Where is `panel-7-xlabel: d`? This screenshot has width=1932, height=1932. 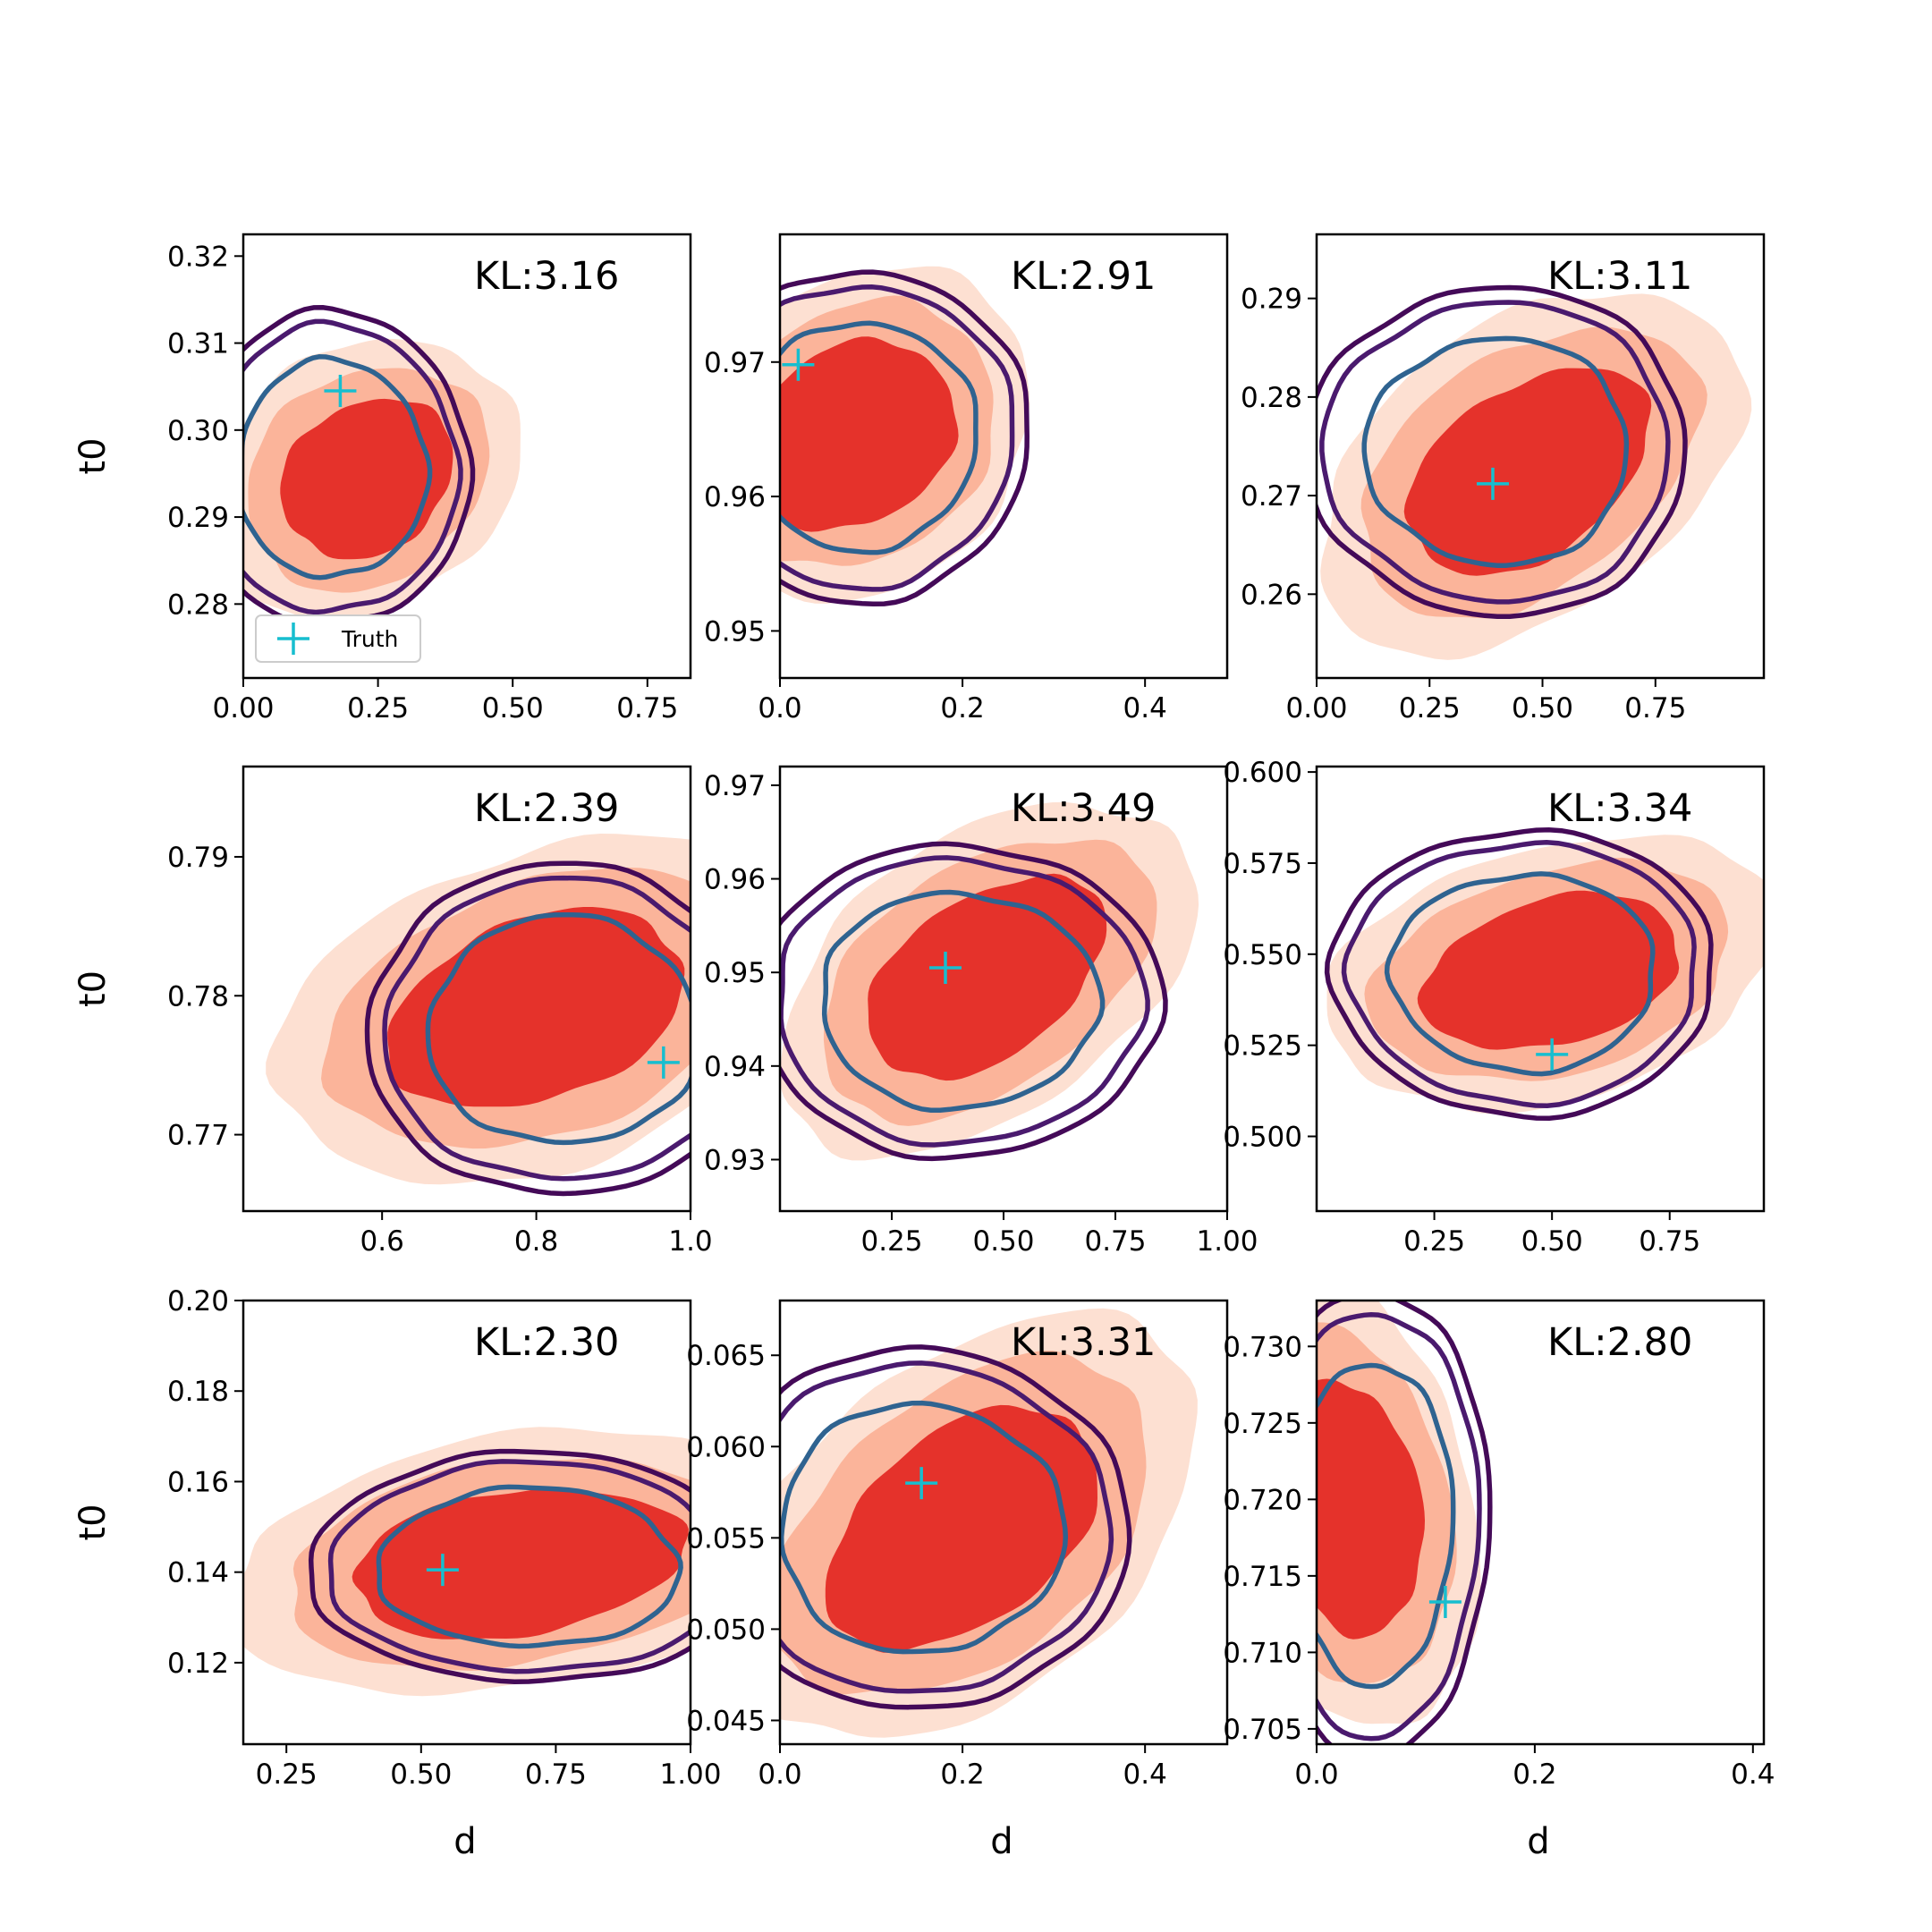
panel-7-xlabel: d is located at coordinates (464, 1841).